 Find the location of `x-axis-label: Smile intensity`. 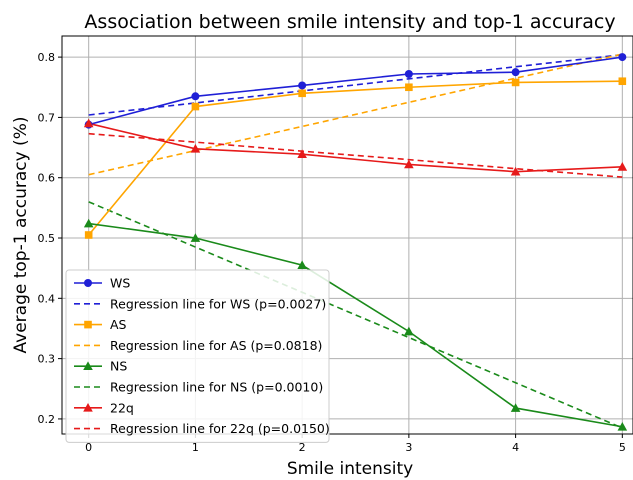

x-axis-label: Smile intensity is located at coordinates (350, 469).